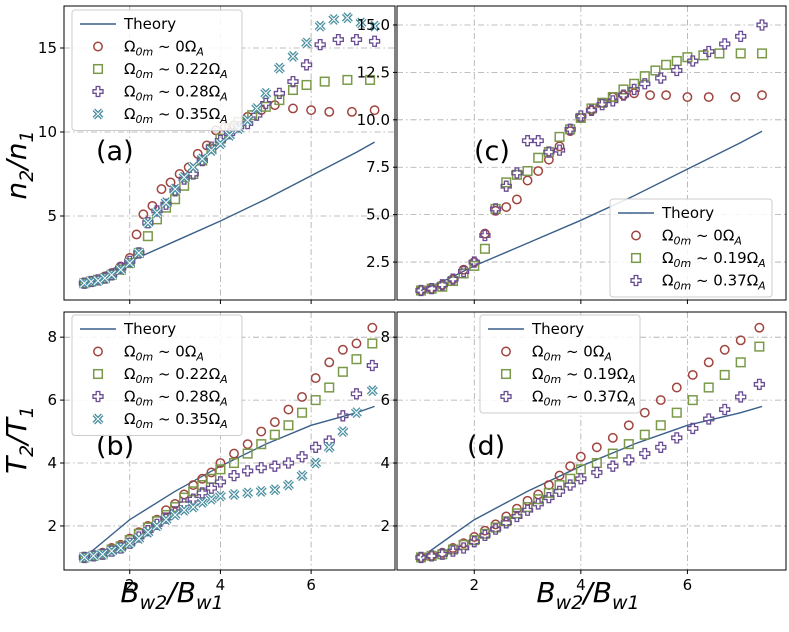 The width and height of the screenshot is (789, 632). I want to click on legend-label: Ω0m ~ 0.37ΩA, so click(584, 398).